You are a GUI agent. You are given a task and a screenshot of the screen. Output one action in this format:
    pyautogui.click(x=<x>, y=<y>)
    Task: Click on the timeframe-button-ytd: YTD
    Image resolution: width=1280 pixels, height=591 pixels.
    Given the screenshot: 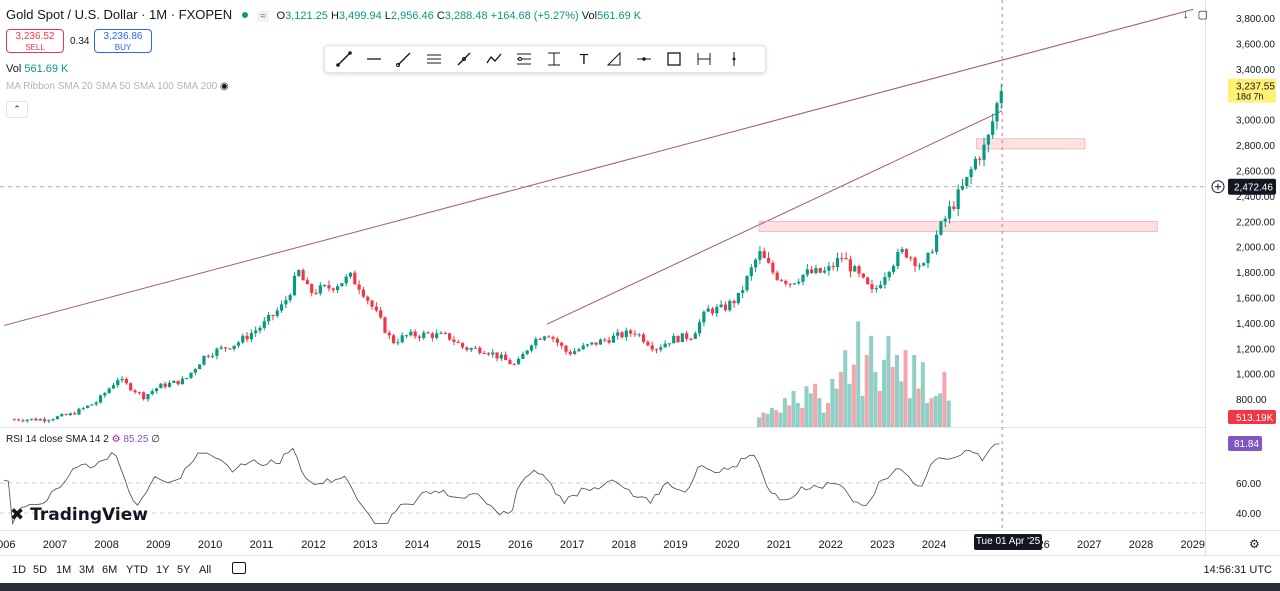 What is the action you would take?
    pyautogui.click(x=137, y=570)
    